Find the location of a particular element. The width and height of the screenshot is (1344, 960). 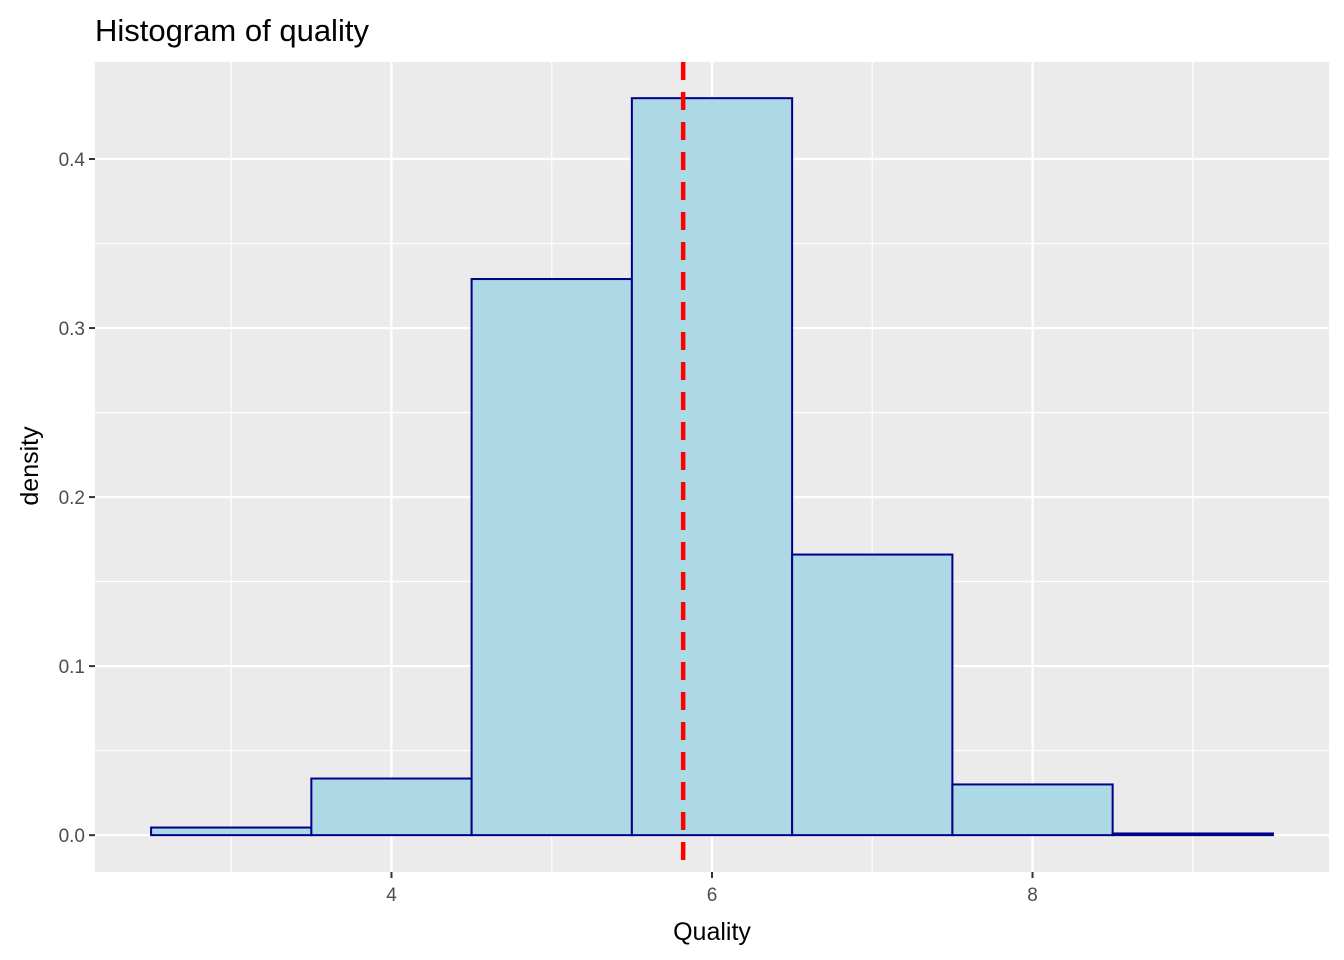

y-axis-title: density is located at coordinates (30, 466).